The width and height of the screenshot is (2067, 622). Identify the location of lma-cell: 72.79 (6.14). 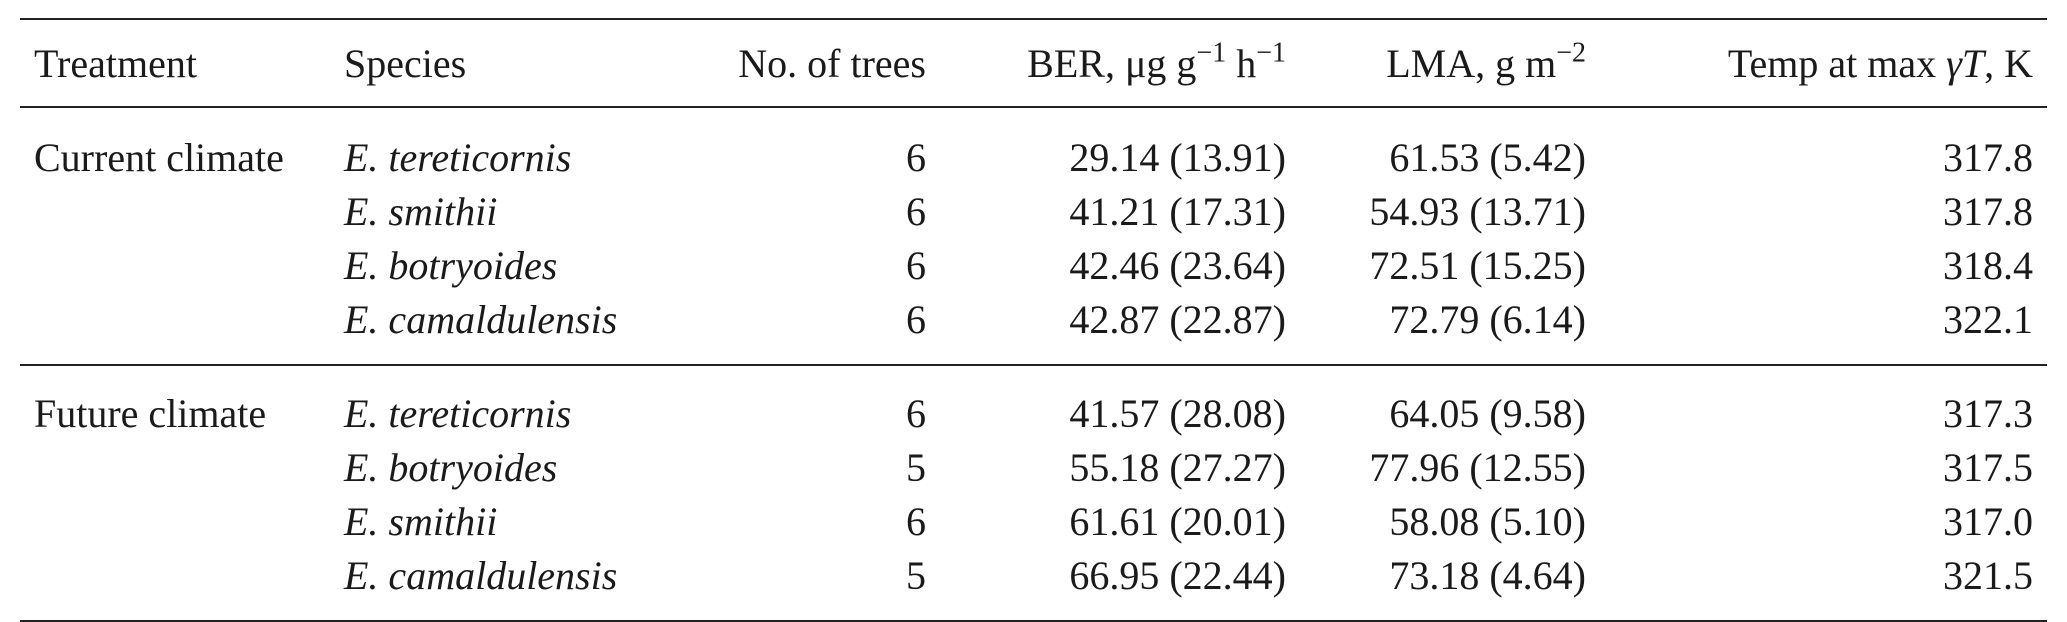
(1487, 319).